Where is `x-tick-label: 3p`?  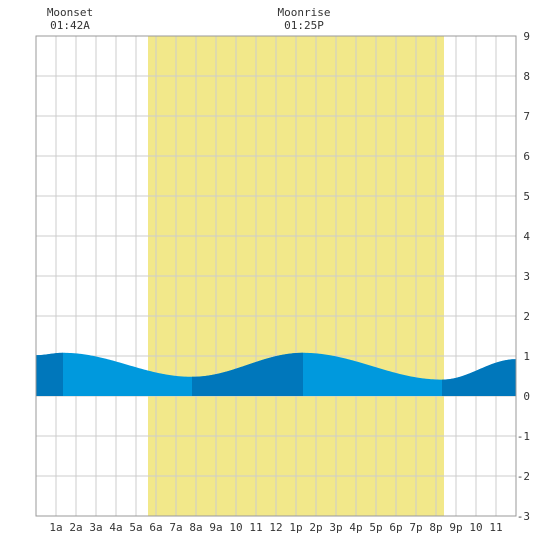
x-tick-label: 3p is located at coordinates (335, 527).